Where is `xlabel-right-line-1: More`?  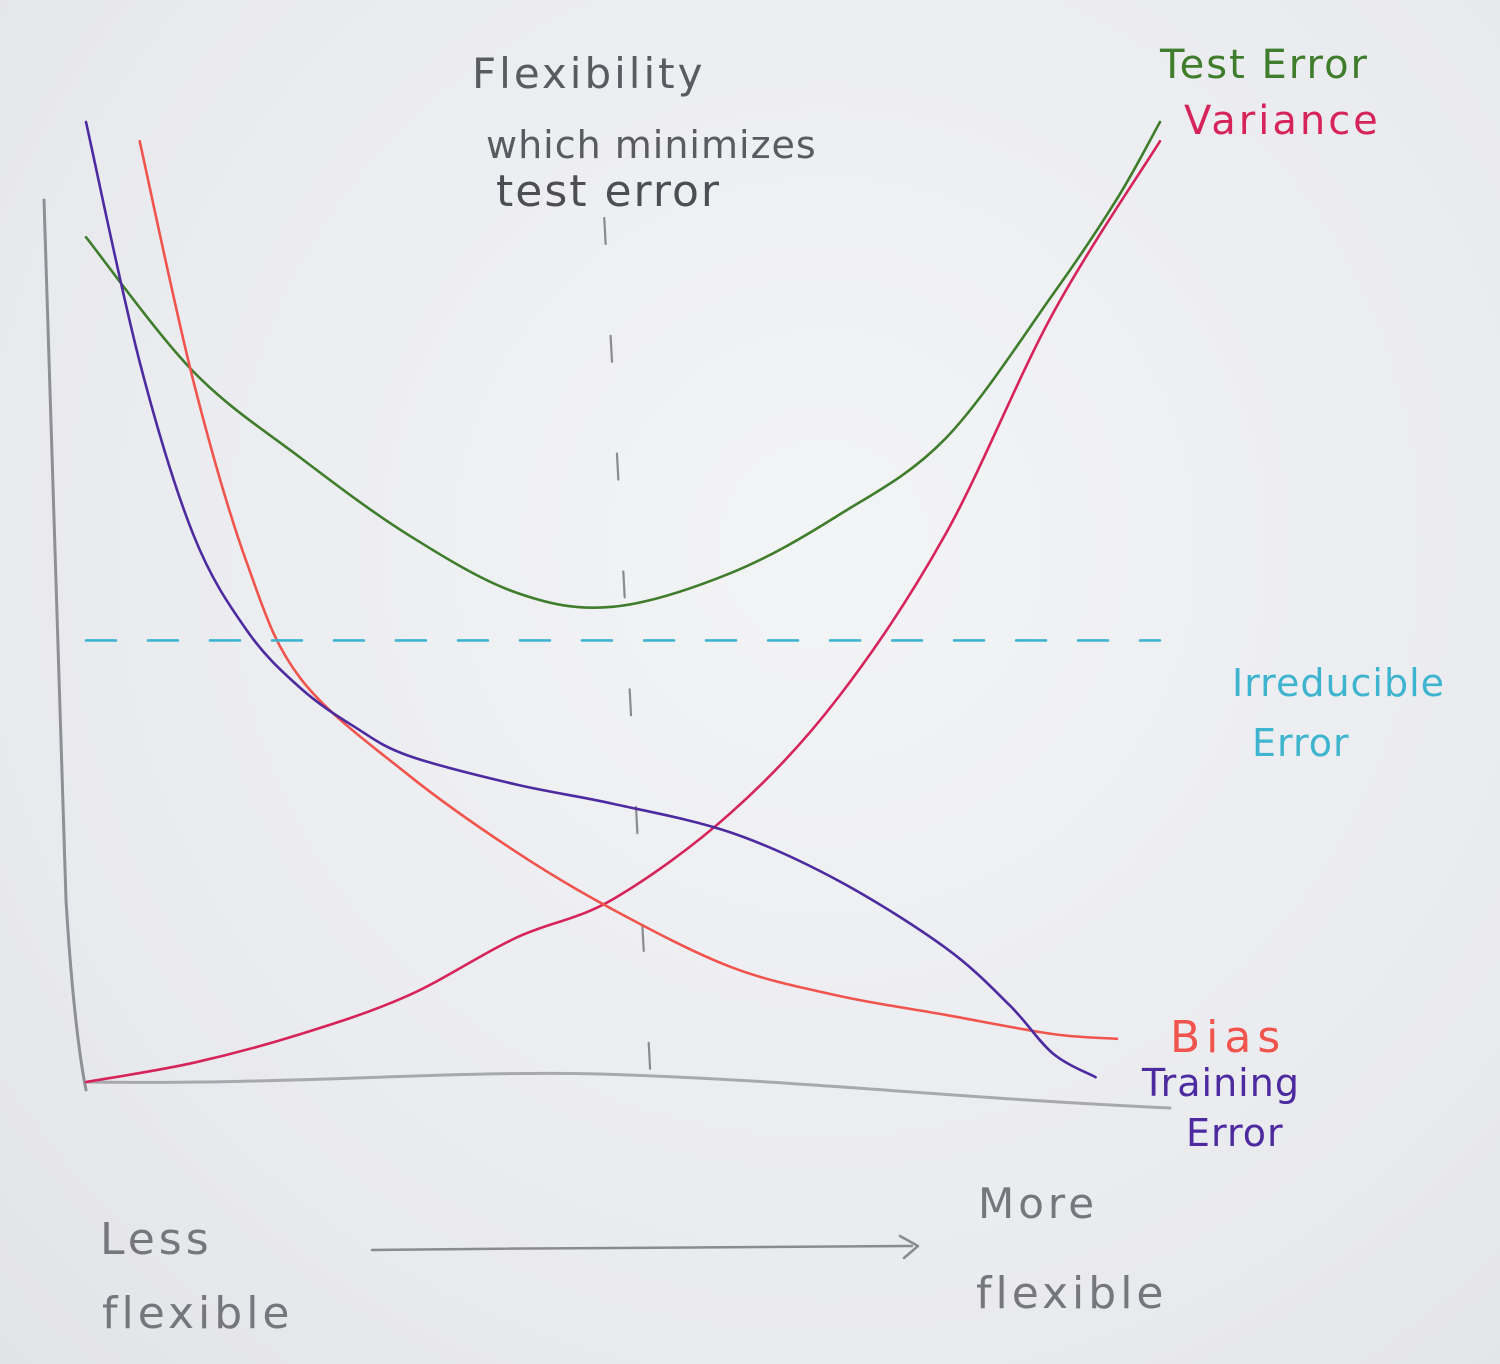 xlabel-right-line-1: More is located at coordinates (1038, 1203).